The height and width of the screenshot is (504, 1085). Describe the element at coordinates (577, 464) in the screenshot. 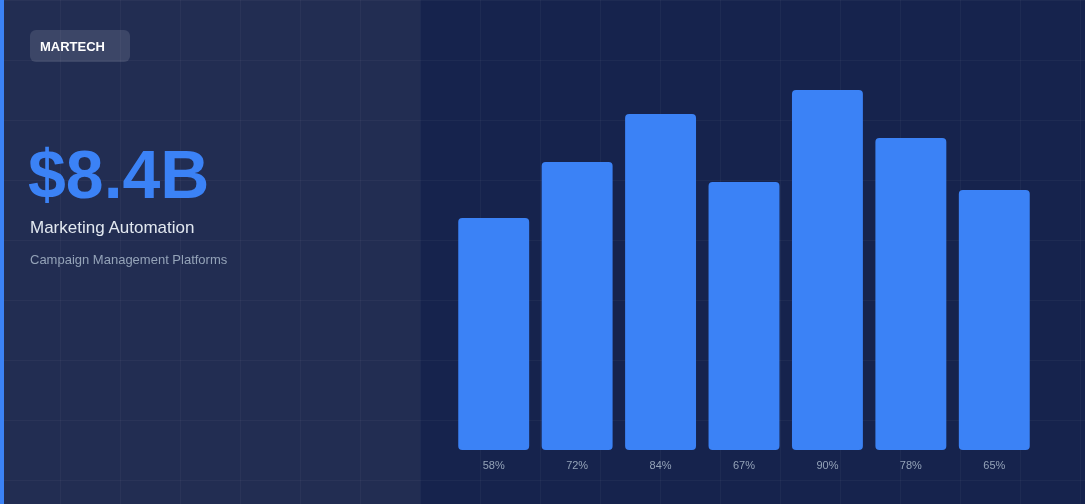

I see `data-label: 72%` at that location.